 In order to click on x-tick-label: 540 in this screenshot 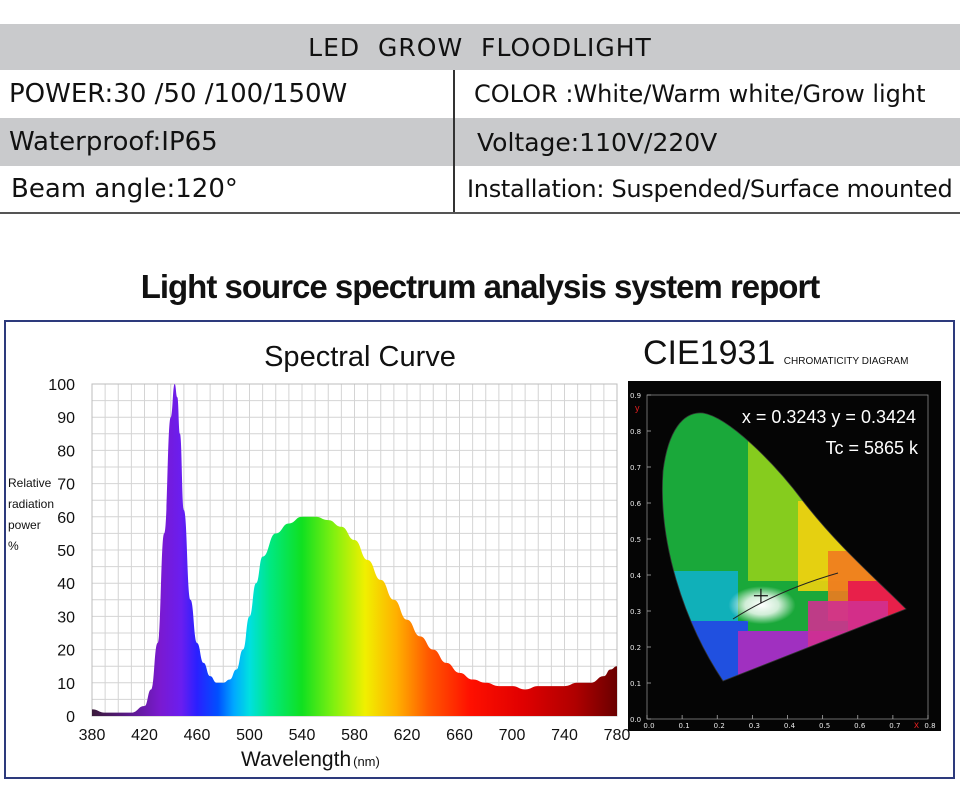, I will do `click(302, 735)`.